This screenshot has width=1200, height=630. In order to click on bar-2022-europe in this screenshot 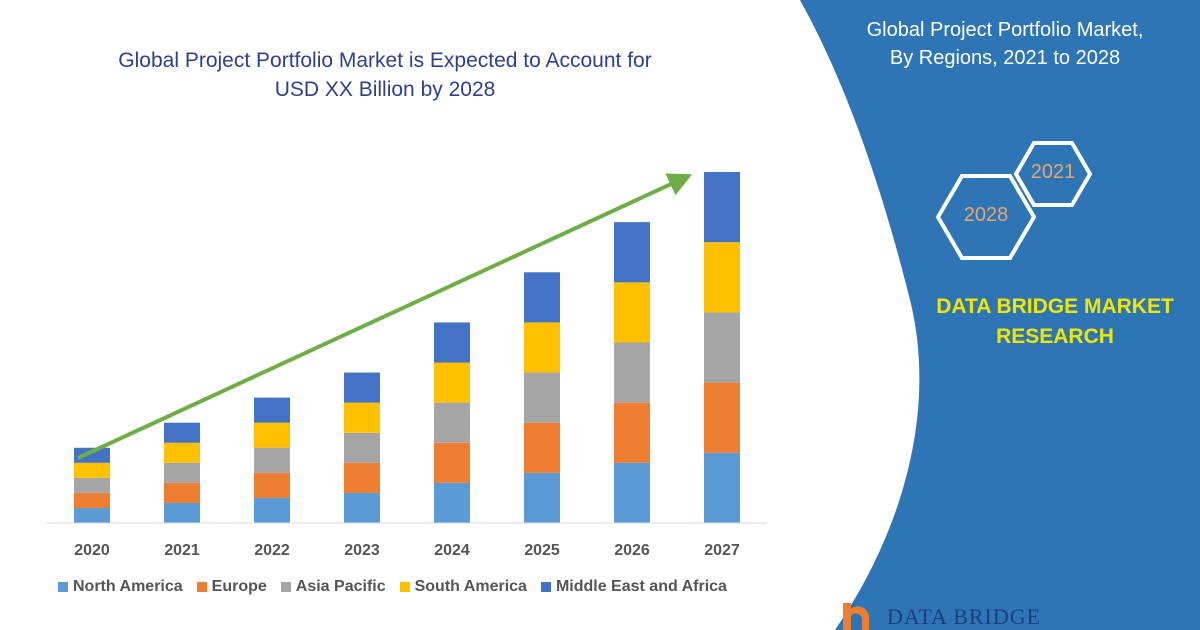, I will do `click(272, 485)`.